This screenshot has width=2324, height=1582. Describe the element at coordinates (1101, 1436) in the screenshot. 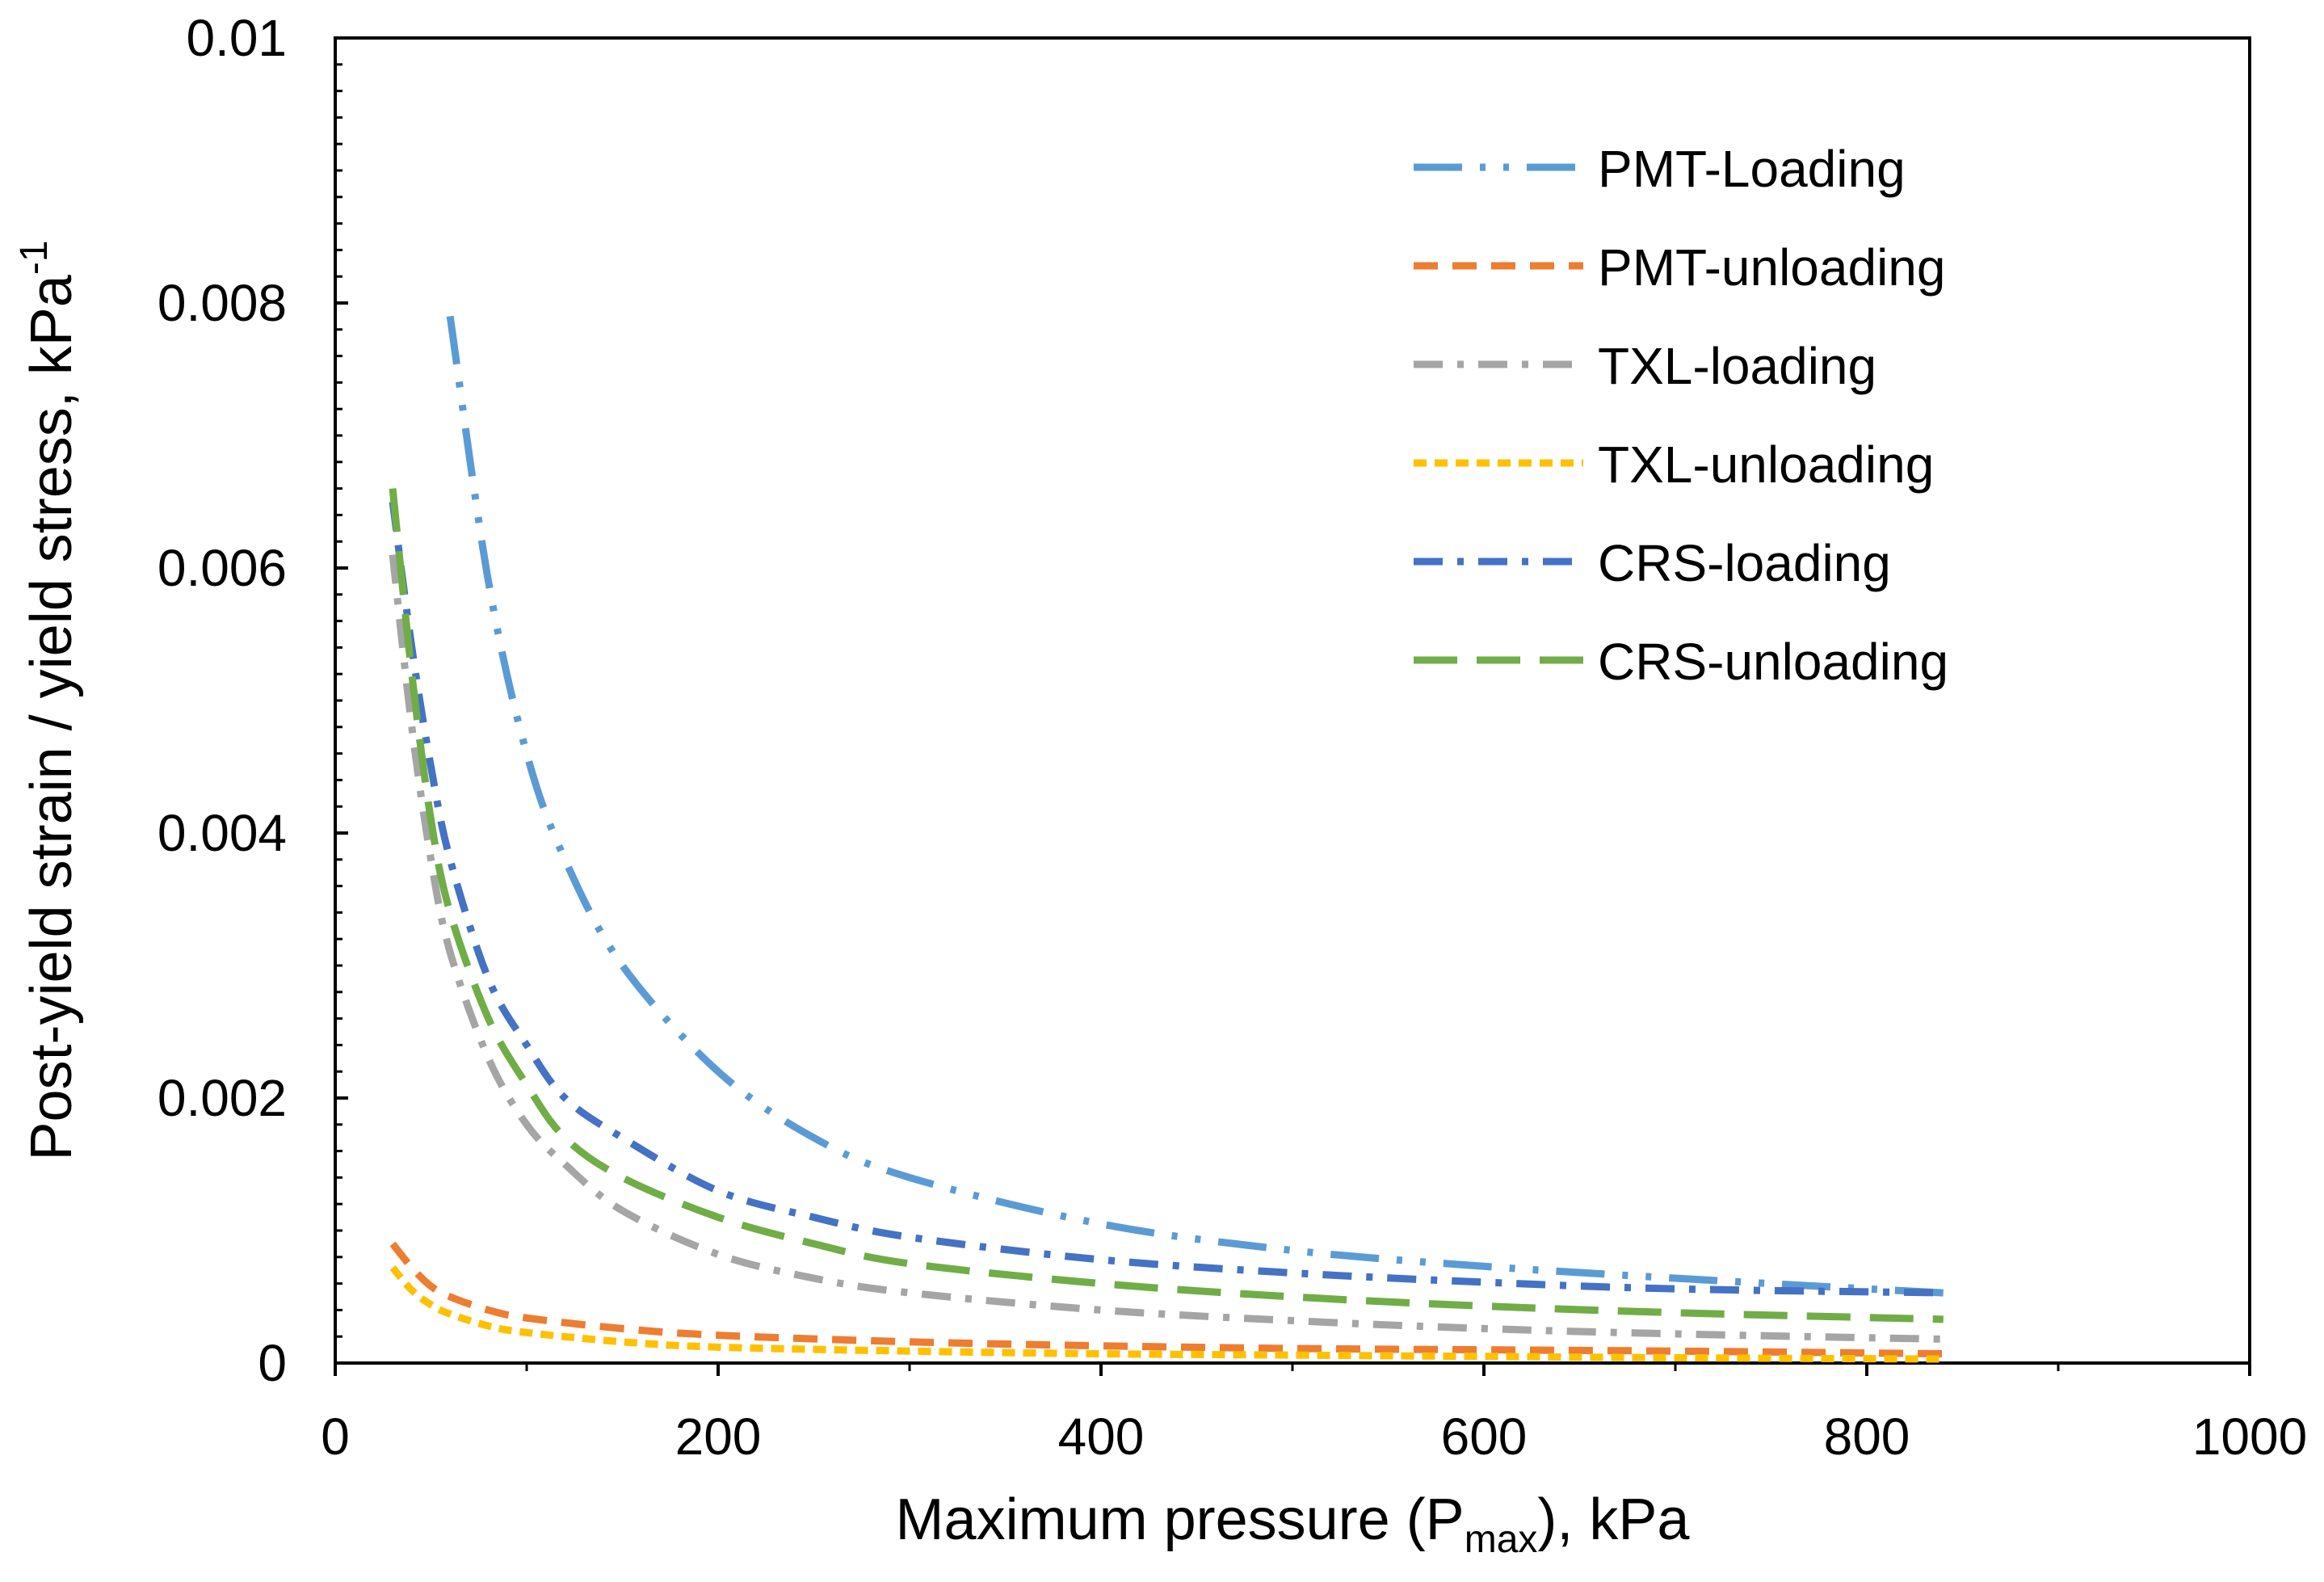

I see `x-tick-label: 400` at that location.